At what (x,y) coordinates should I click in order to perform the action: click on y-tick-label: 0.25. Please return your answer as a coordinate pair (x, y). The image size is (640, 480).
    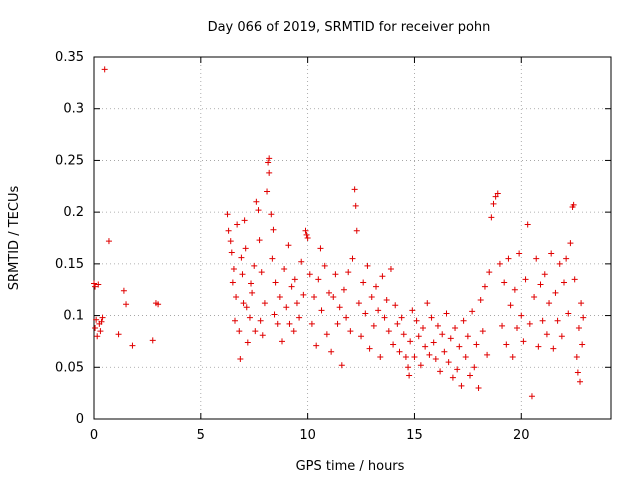
    Looking at the image, I should click on (69, 160).